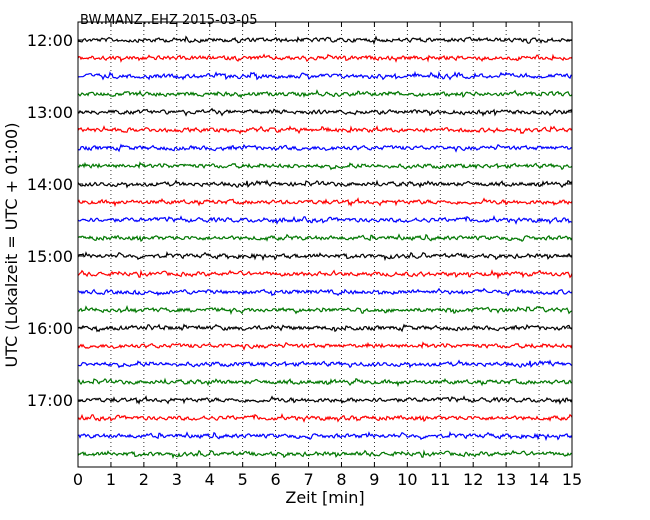 Image resolution: width=650 pixels, height=520 pixels. What do you see at coordinates (341, 479) in the screenshot?
I see `x-tick-label: 8` at bounding box center [341, 479].